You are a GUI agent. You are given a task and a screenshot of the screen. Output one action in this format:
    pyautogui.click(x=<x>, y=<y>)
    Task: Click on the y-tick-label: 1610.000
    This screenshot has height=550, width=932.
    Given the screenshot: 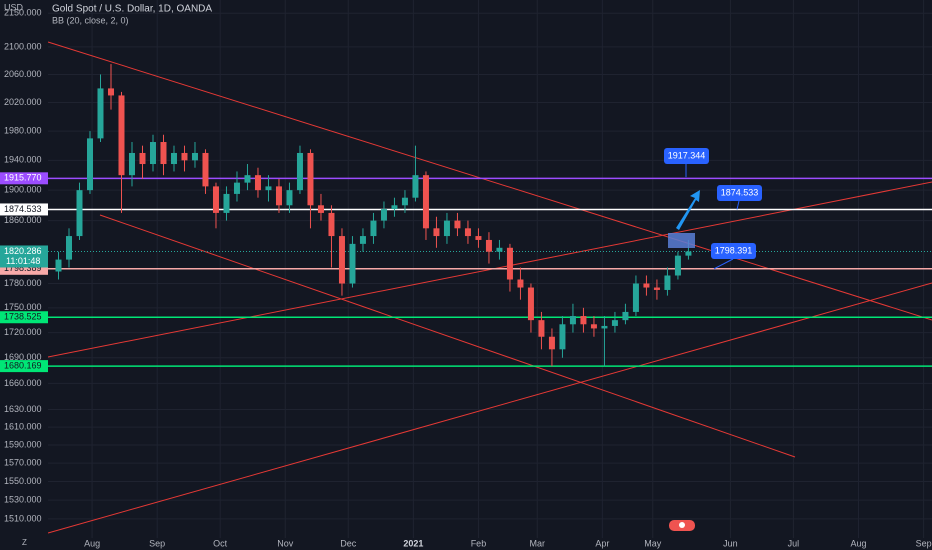 What is the action you would take?
    pyautogui.click(x=23, y=427)
    